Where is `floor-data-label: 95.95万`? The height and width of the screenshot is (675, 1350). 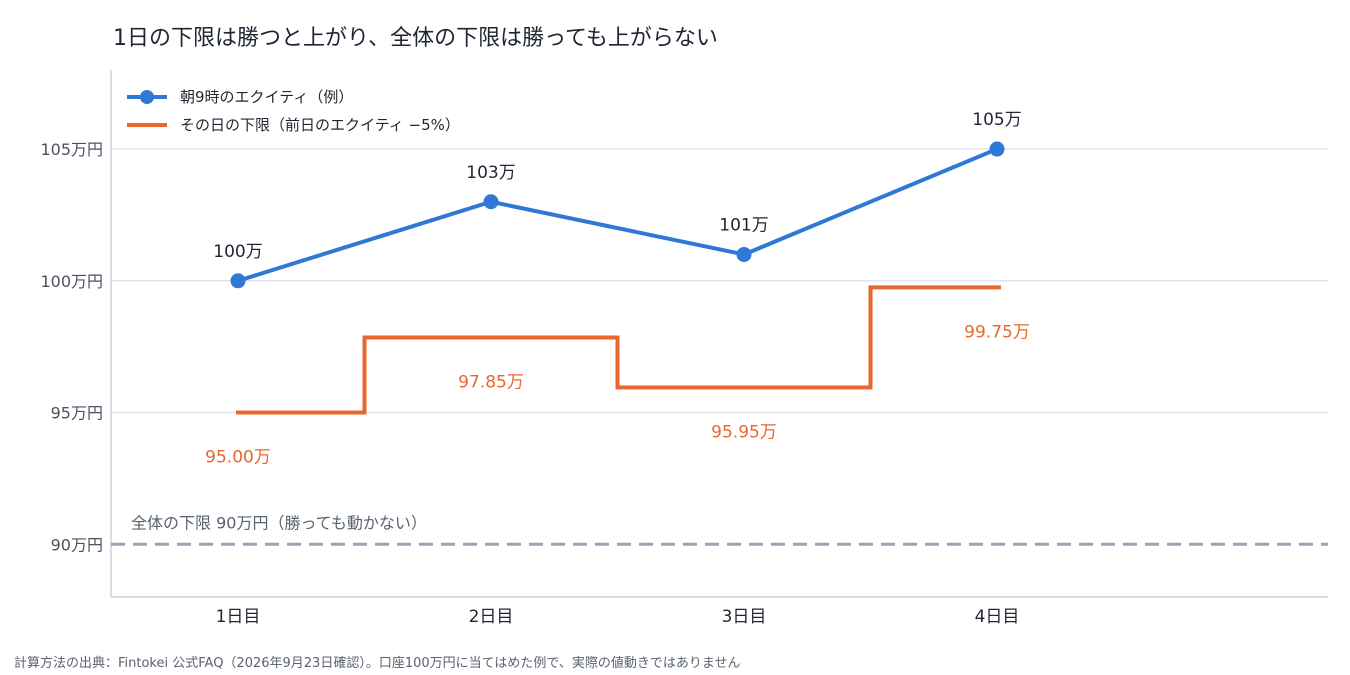
floor-data-label: 95.95万 is located at coordinates (744, 433).